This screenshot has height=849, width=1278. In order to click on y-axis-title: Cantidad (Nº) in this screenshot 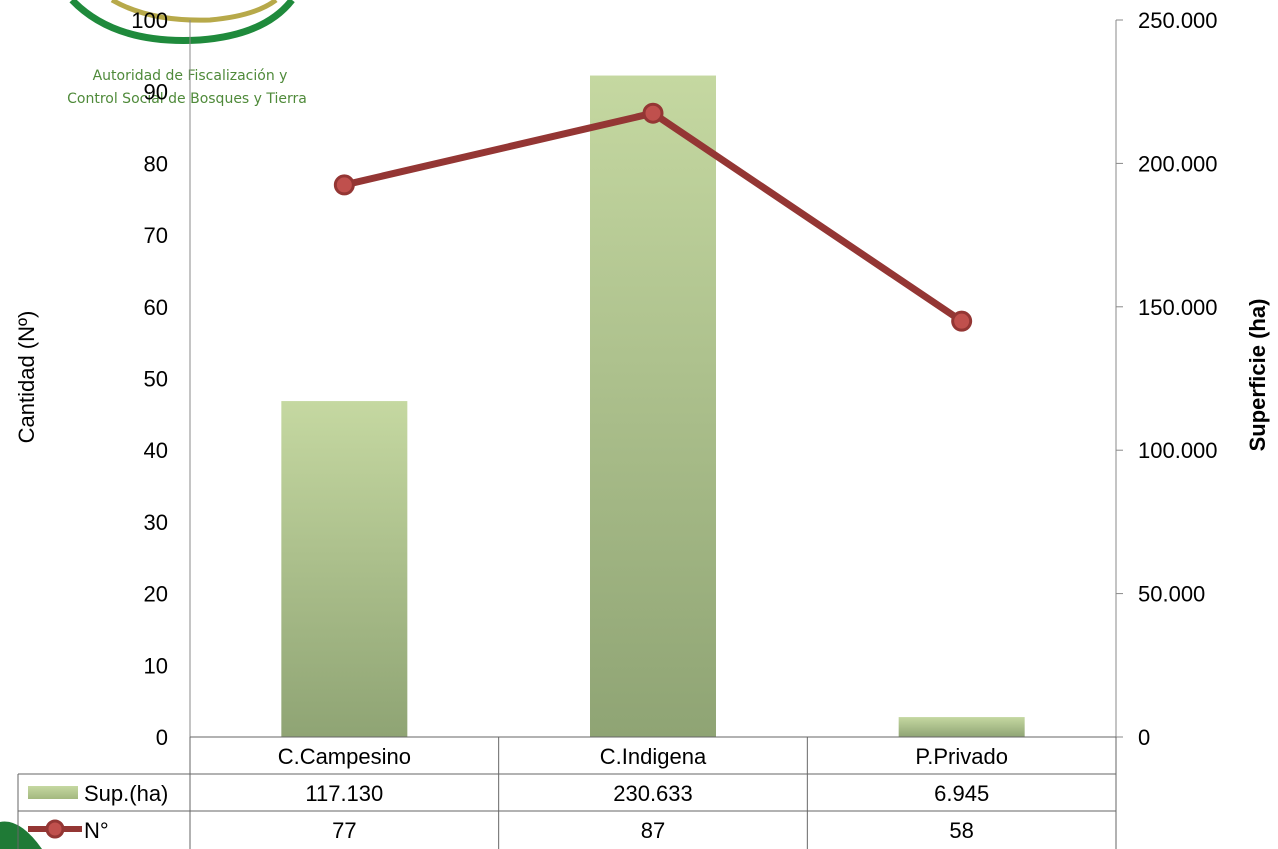, I will do `click(26, 377)`.